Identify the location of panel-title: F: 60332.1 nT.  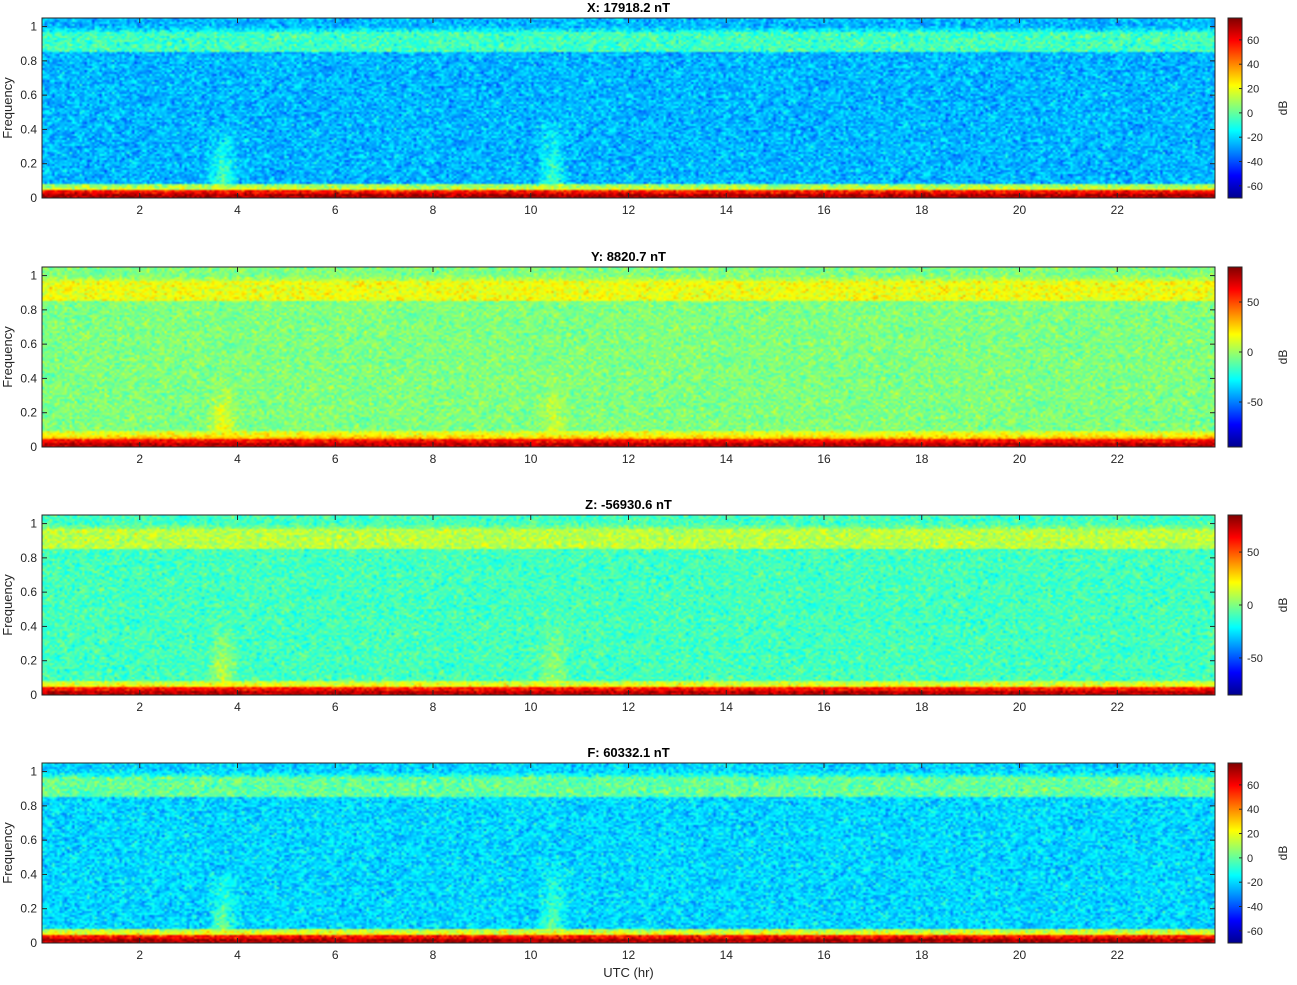
(628, 752).